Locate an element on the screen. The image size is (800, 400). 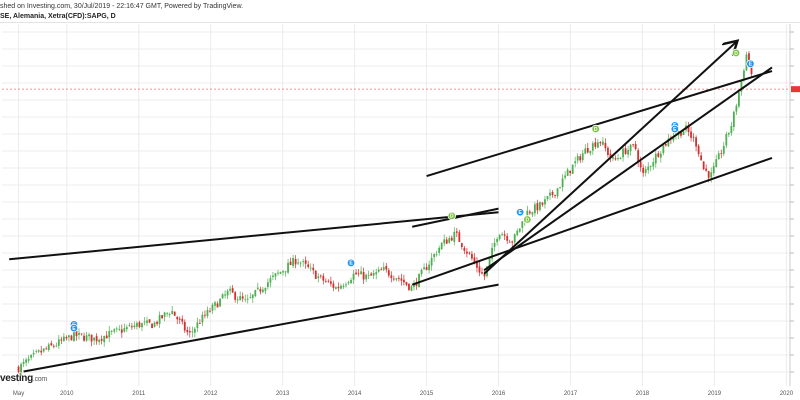
badge-label: E is located at coordinates (351, 264).